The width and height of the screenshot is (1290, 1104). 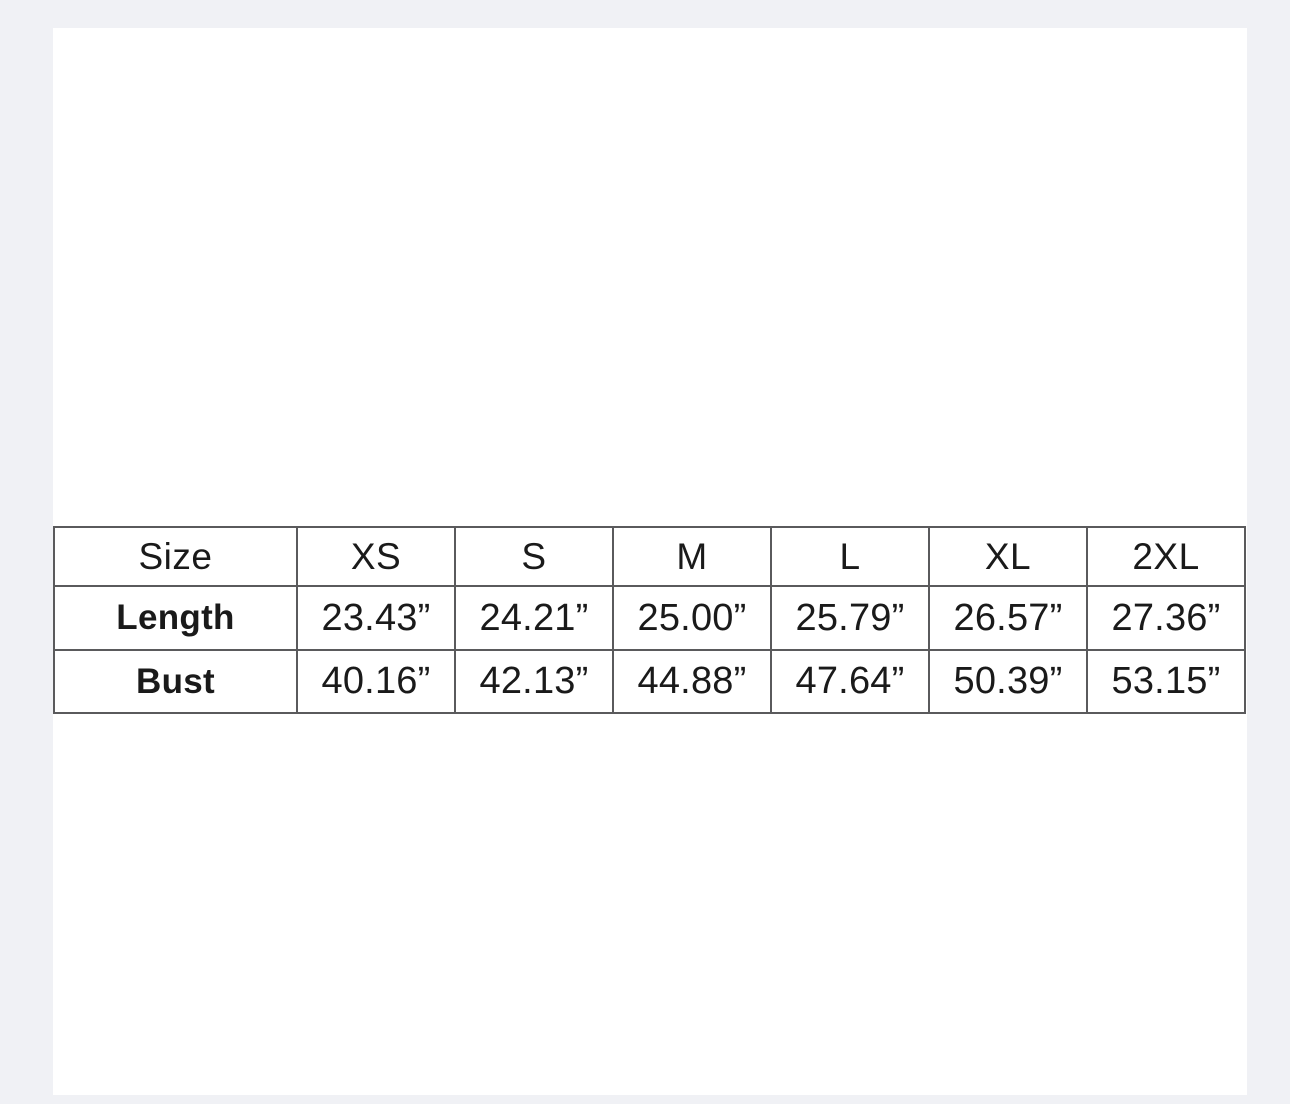 I want to click on header-cell-l: L, so click(x=850, y=556).